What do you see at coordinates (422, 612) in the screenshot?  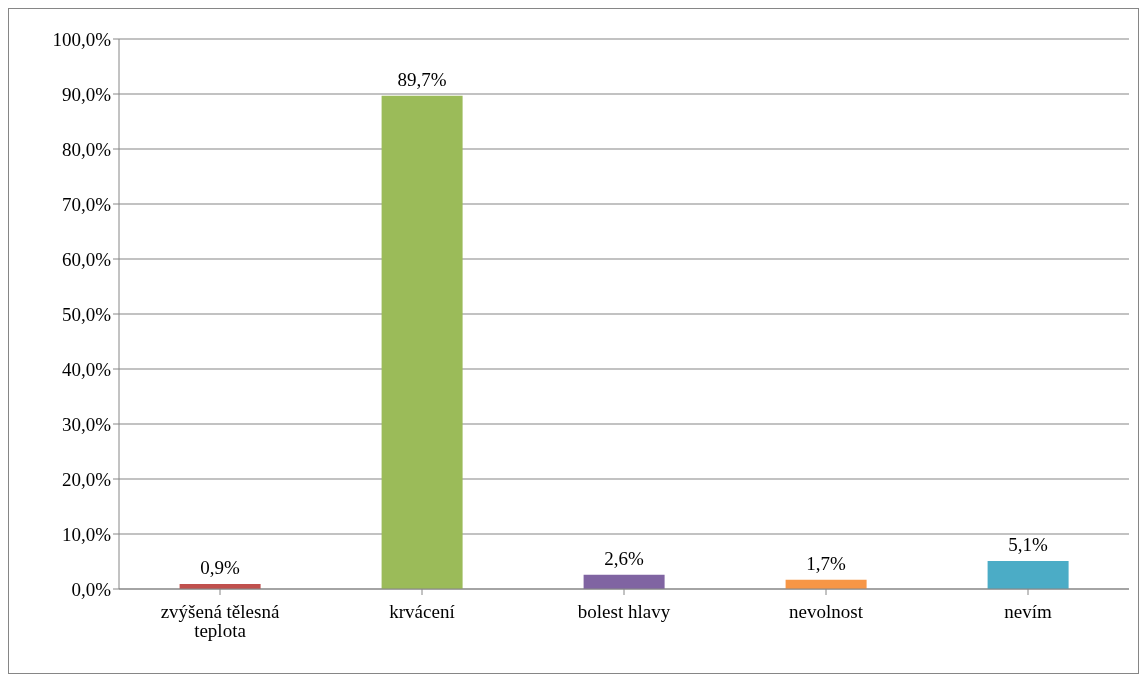 I see `x-tick-label: krvácení` at bounding box center [422, 612].